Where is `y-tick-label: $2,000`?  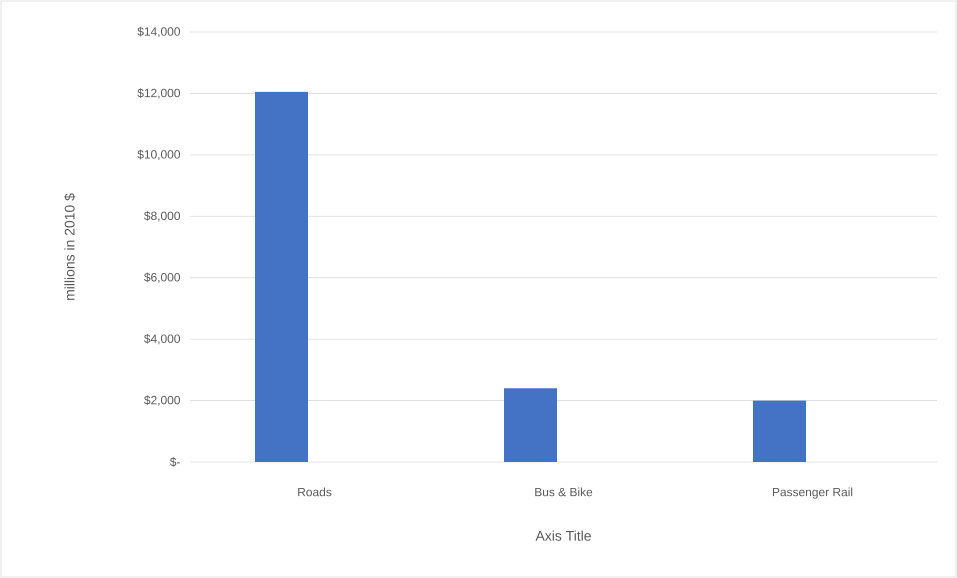 y-tick-label: $2,000 is located at coordinates (162, 400).